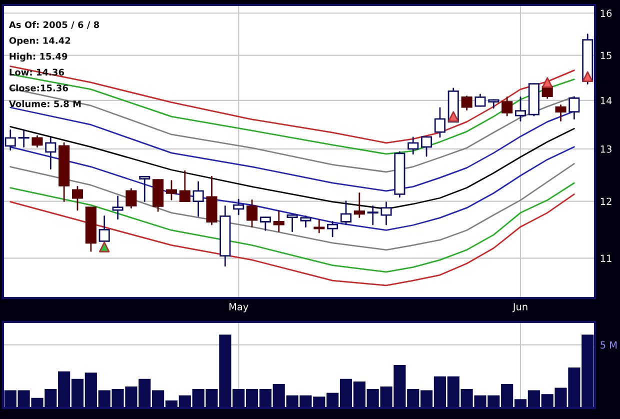 This screenshot has height=419, width=620. Describe the element at coordinates (608, 345) in the screenshot. I see `y-tick-label: 5 M` at that location.